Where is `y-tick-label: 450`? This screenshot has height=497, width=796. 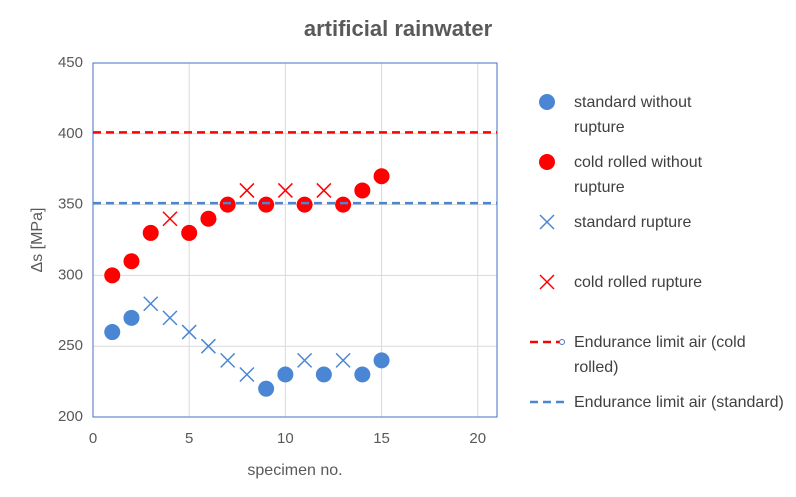 y-tick-label: 450 is located at coordinates (70, 62).